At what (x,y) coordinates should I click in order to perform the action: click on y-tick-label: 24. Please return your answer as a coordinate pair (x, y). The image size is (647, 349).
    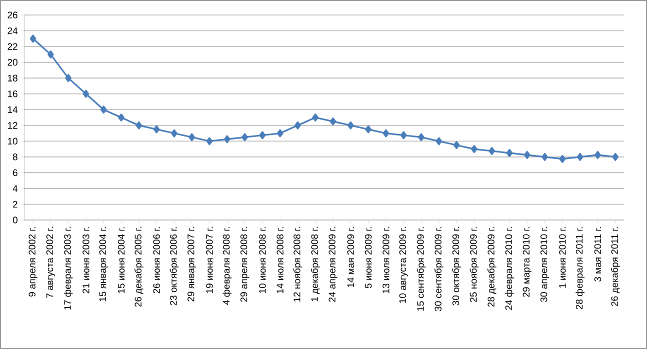
    Looking at the image, I should click on (13, 30).